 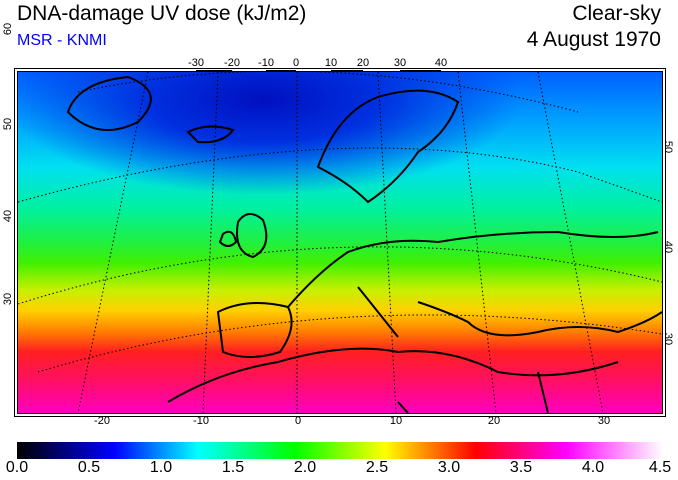 What do you see at coordinates (233, 467) in the screenshot?
I see `colorbar-label: 1.5` at bounding box center [233, 467].